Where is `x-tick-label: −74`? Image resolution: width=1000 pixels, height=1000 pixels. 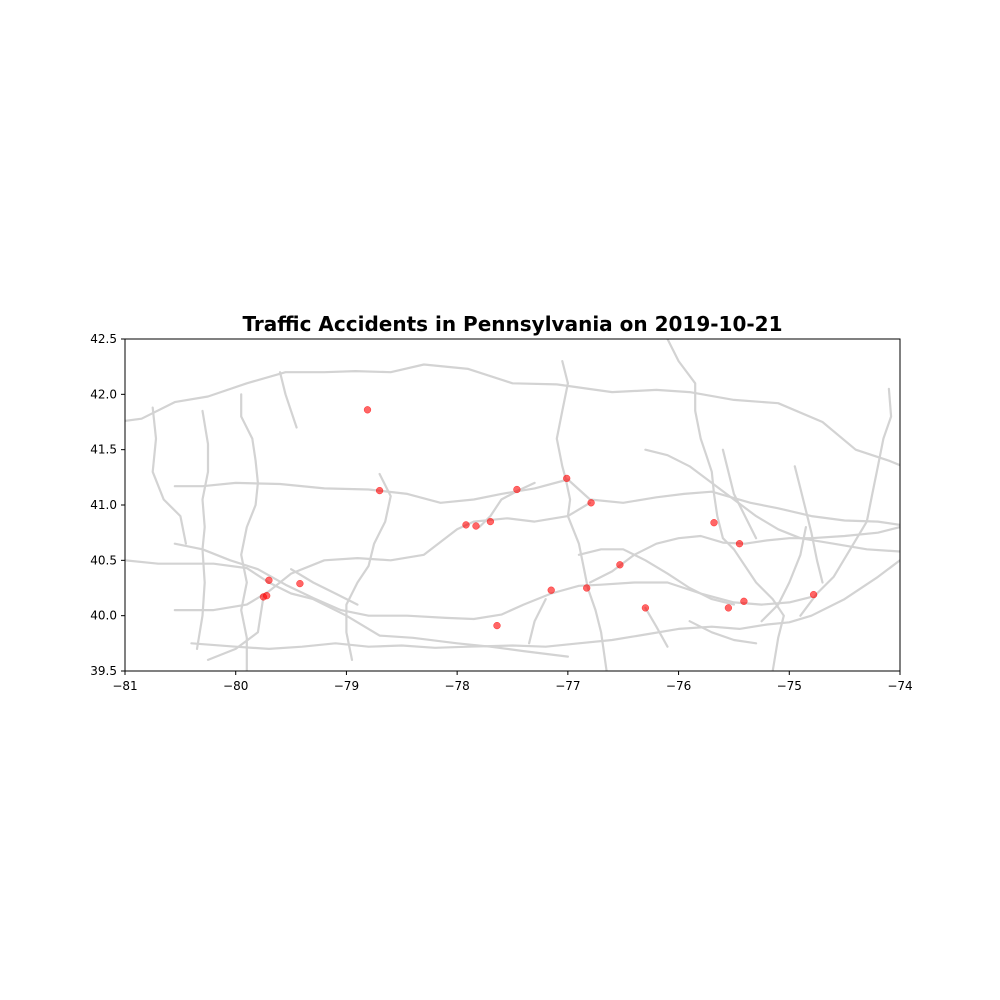 x-tick-label: −74 is located at coordinates (899, 686).